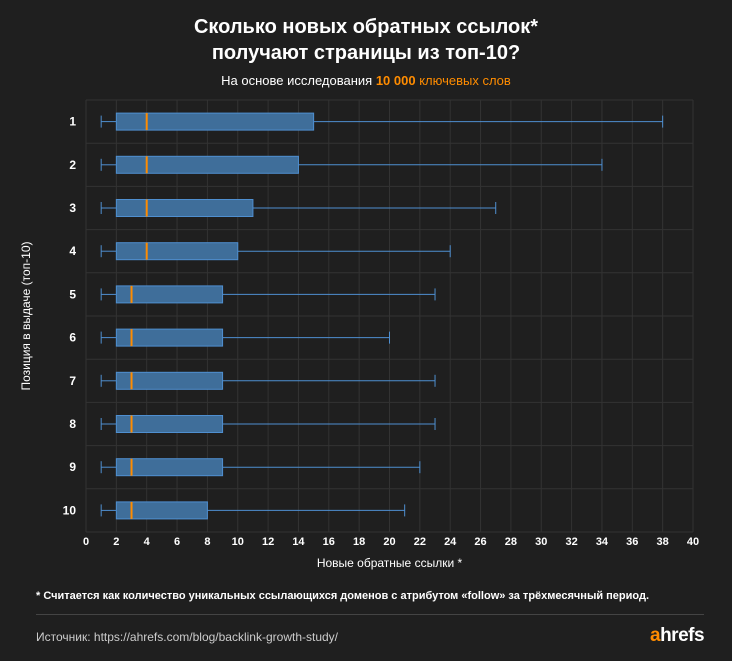 The width and height of the screenshot is (732, 661). What do you see at coordinates (86, 542) in the screenshot?
I see `x-tick-label: 0` at bounding box center [86, 542].